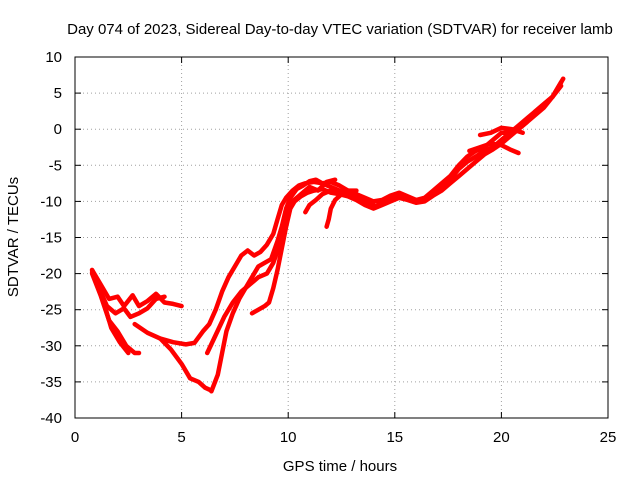 This screenshot has height=480, width=640. I want to click on y-tick-label: -35, so click(51, 382).